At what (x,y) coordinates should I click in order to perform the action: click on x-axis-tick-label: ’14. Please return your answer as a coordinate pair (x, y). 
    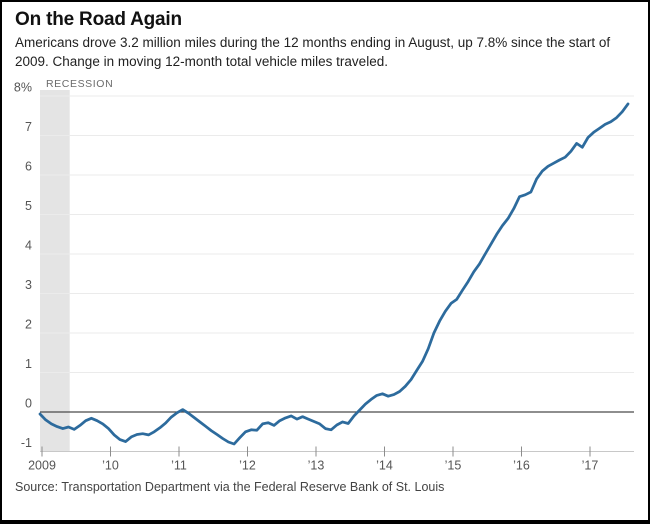
    Looking at the image, I should click on (384, 466).